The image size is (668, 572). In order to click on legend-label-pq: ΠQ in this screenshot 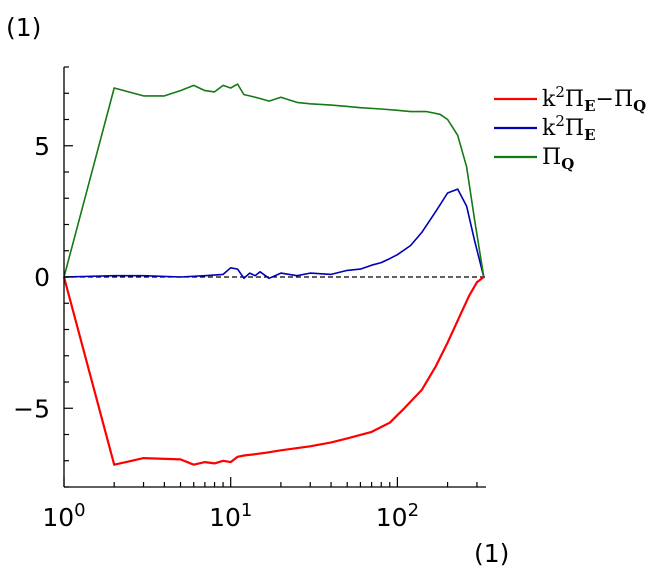, I will do `click(558, 159)`.